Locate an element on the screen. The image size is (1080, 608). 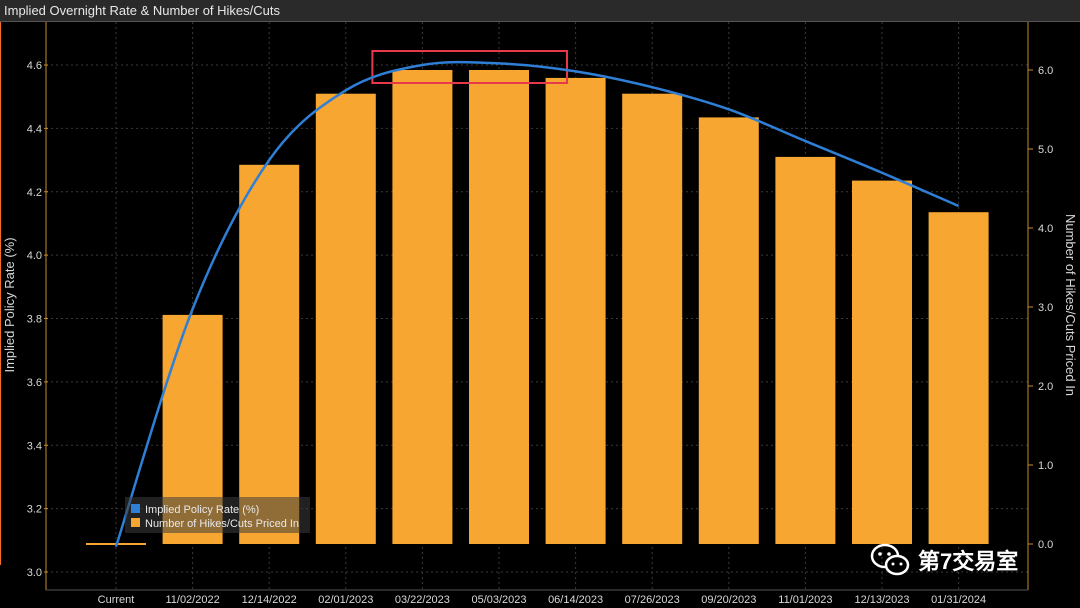
legend-label: Number of Hikes/Cuts Priced In is located at coordinates (222, 524).